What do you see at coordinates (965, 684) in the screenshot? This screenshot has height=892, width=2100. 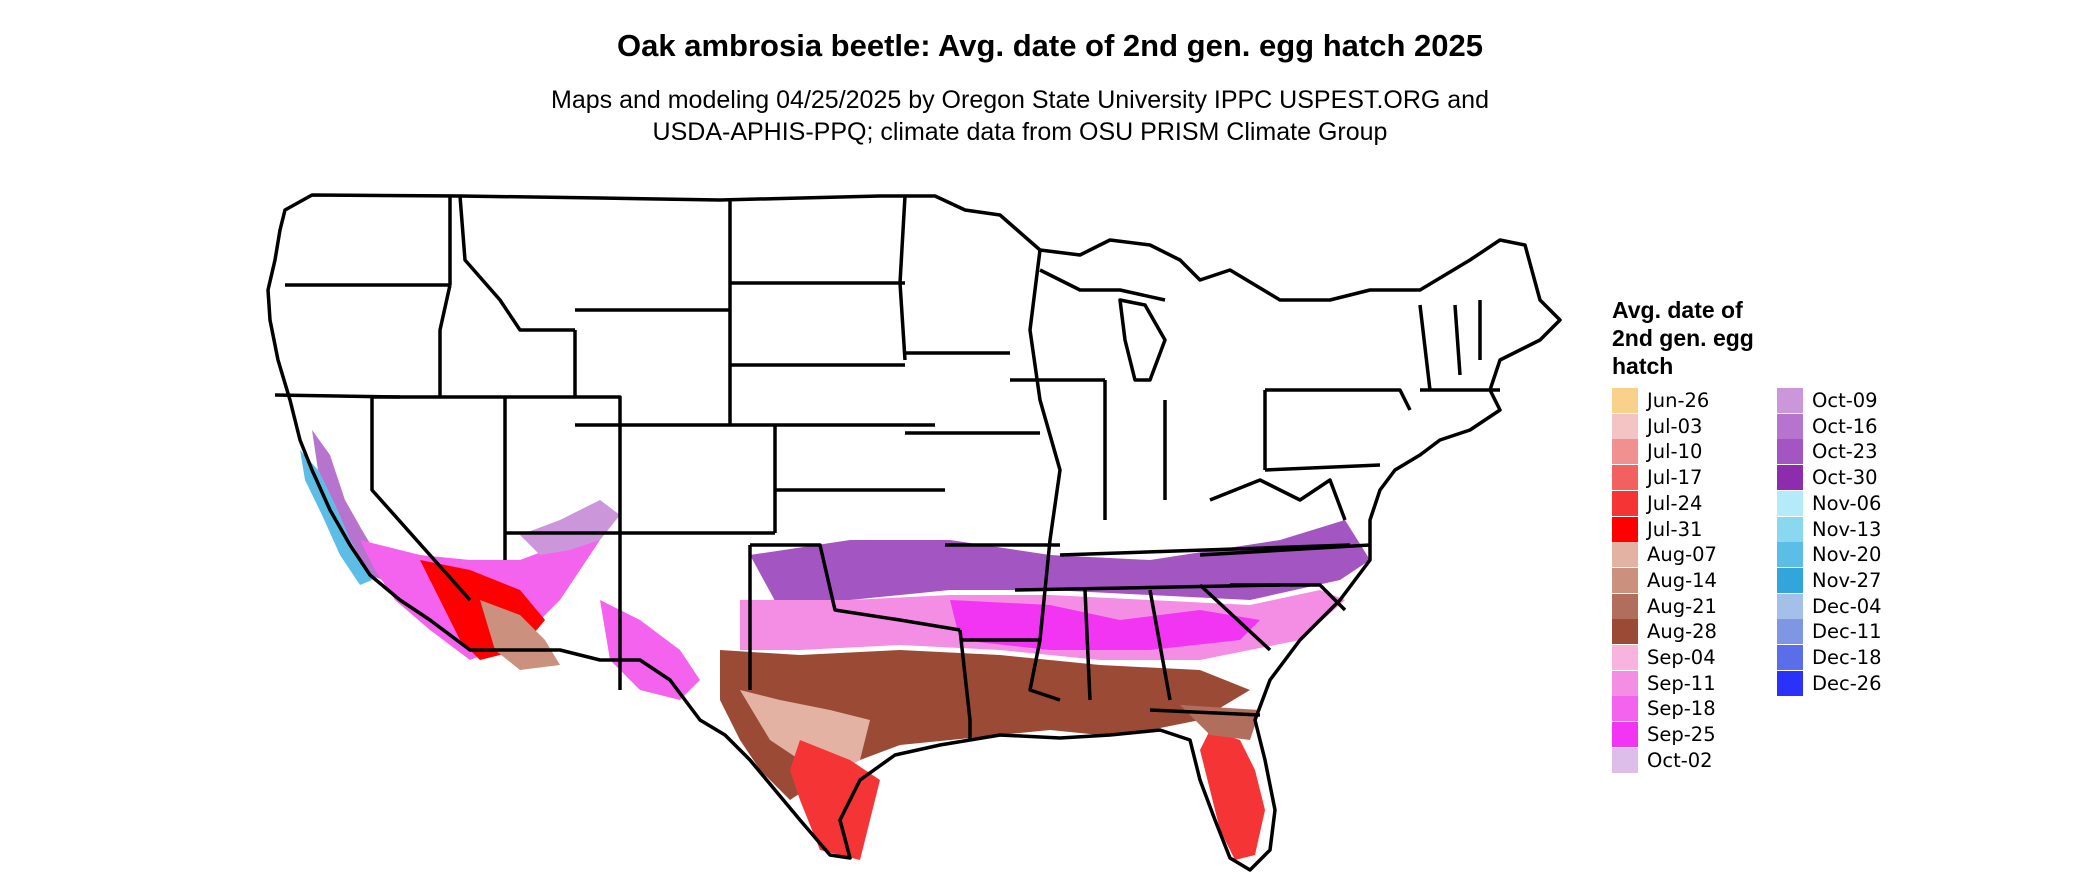 I see `la-tx-border` at bounding box center [965, 684].